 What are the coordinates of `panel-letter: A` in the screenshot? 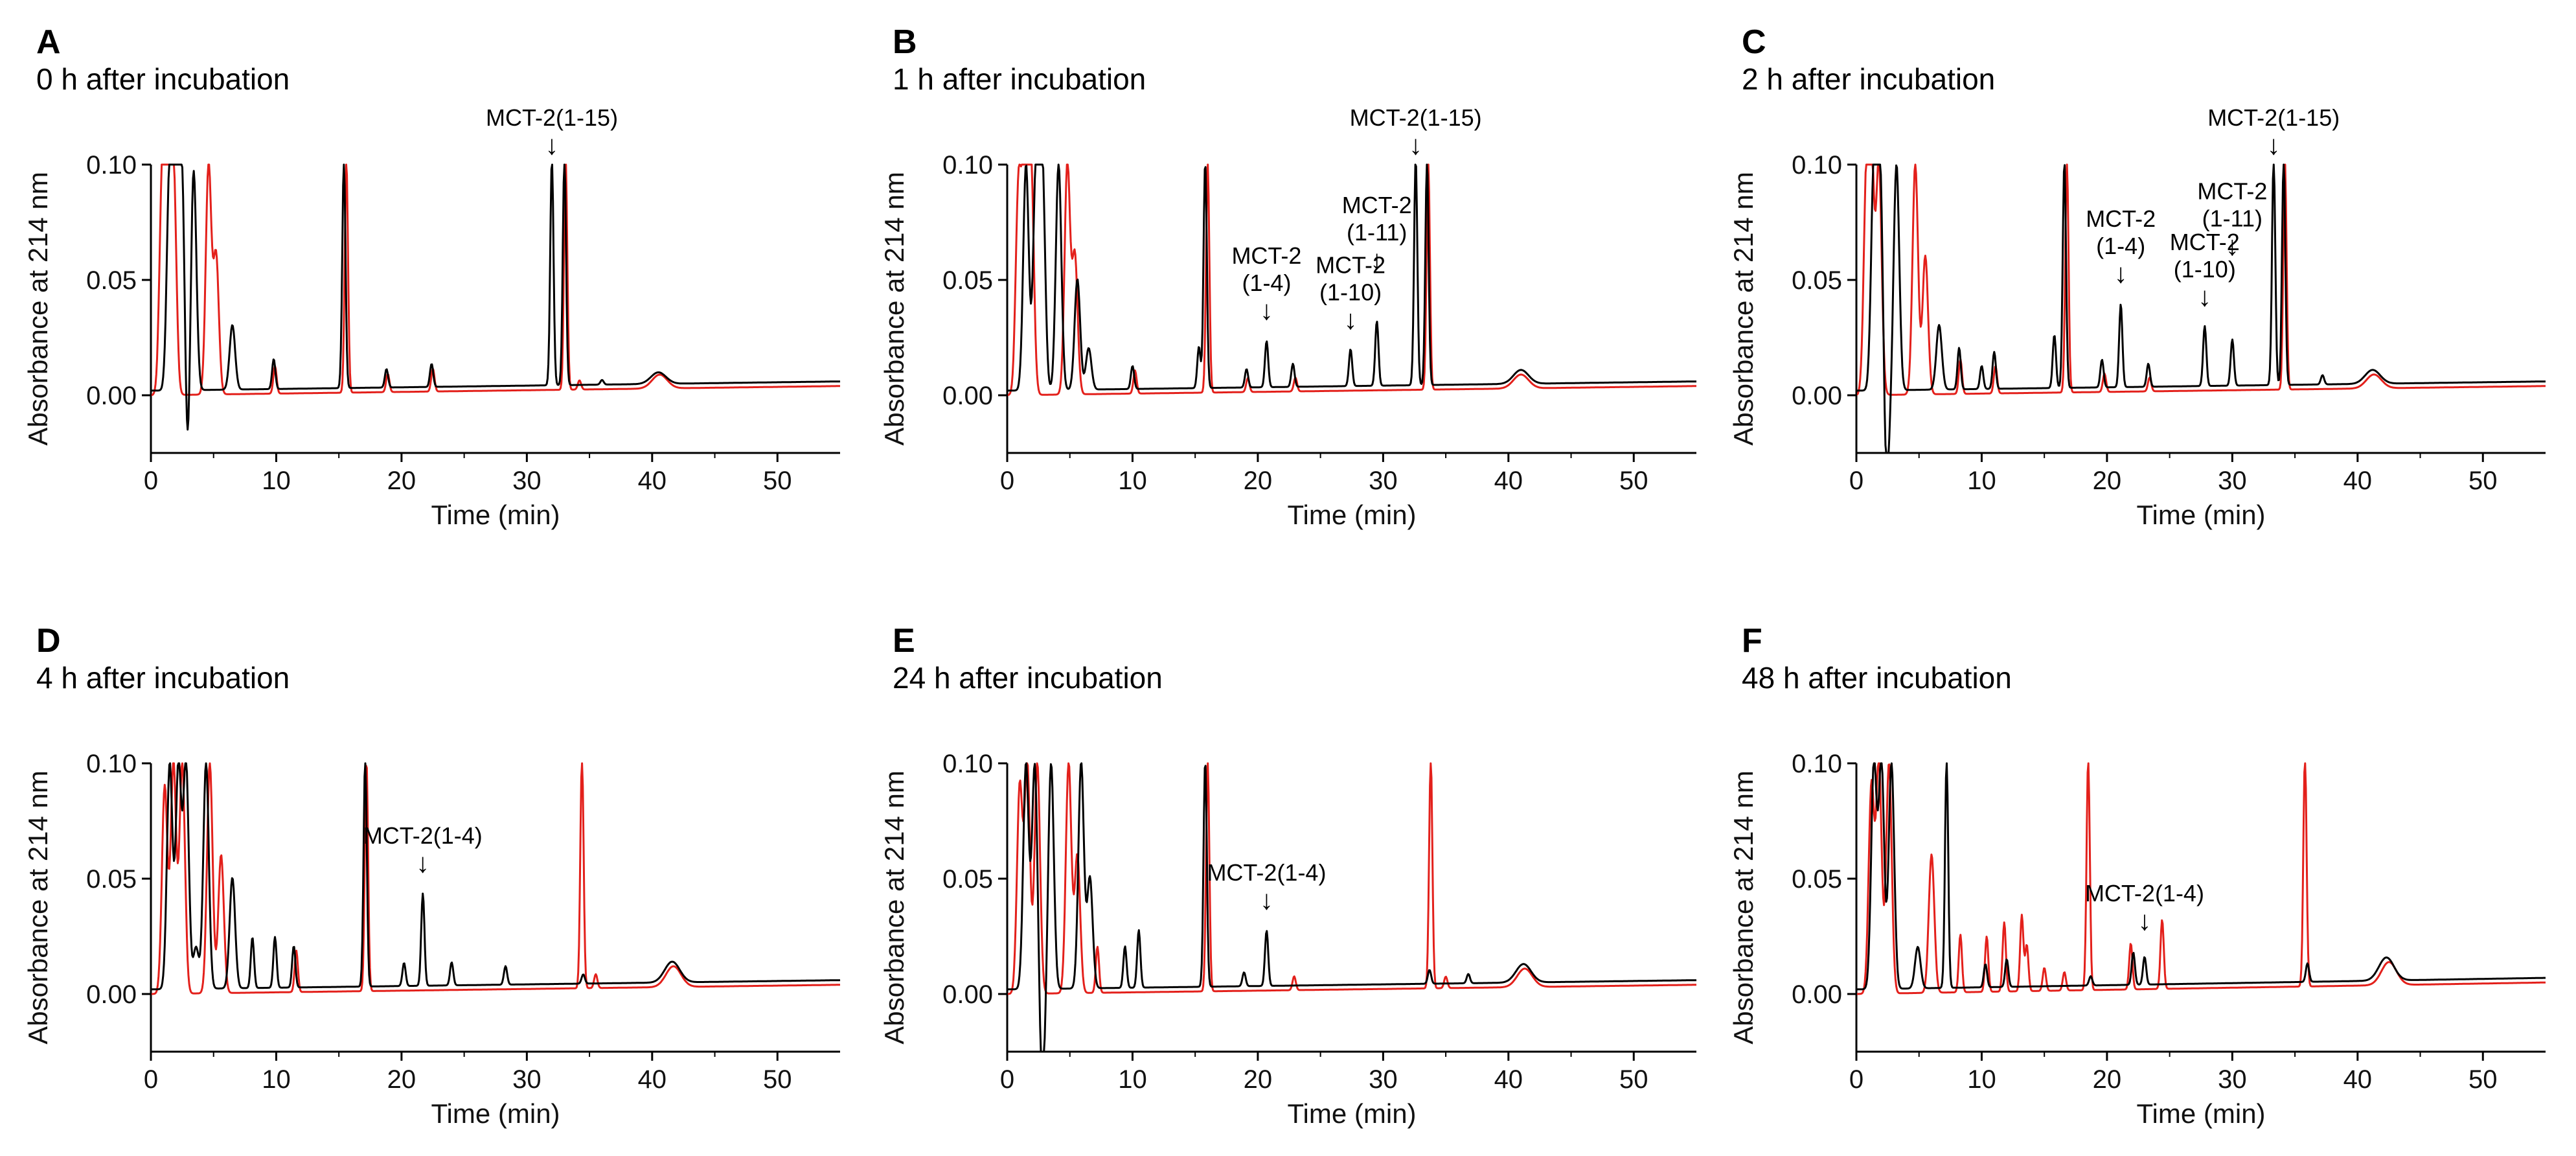 It's located at (49, 42).